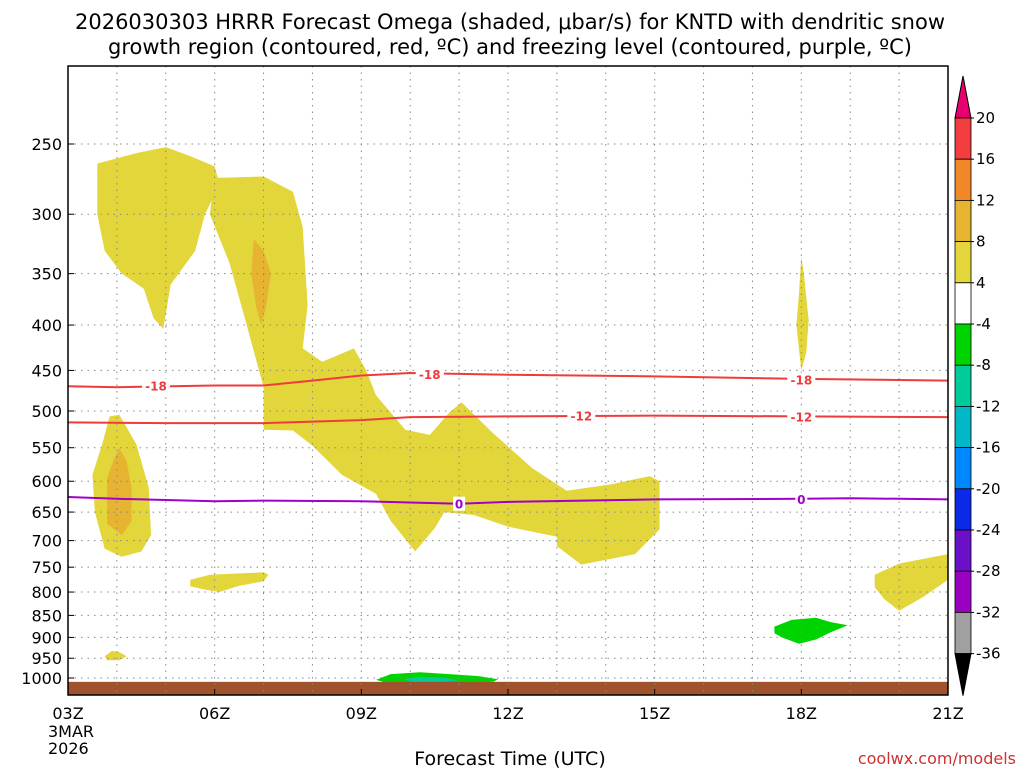 This screenshot has height=768, width=1024. What do you see at coordinates (988, 654) in the screenshot?
I see `colorbar-label: -36` at bounding box center [988, 654].